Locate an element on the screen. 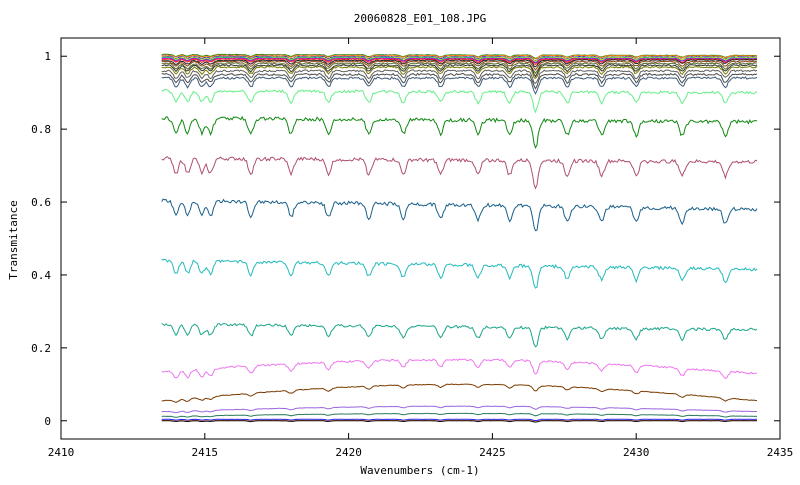 The height and width of the screenshot is (485, 800). y-tick-label: 0.4 is located at coordinates (41, 275).